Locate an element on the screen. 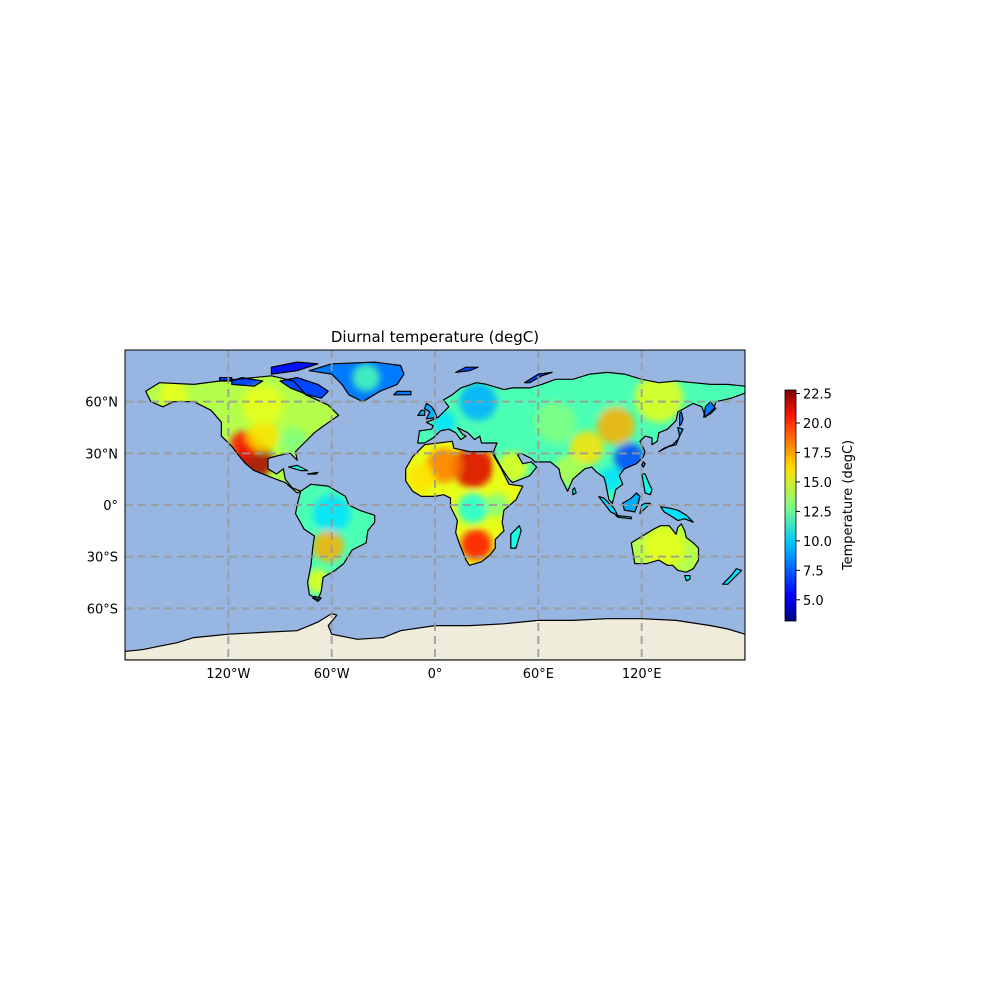 The image size is (1000, 1000). australia-interior-hotspot is located at coordinates (664, 548).